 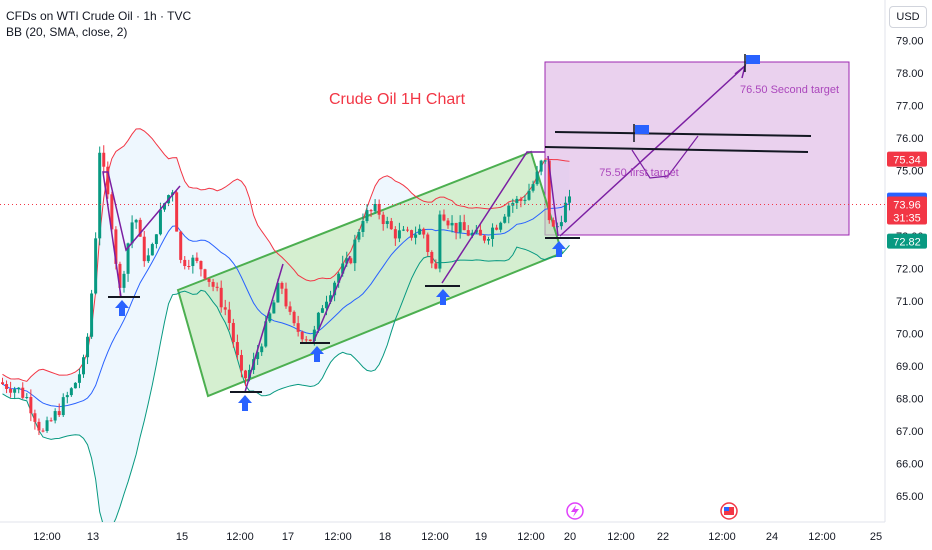 I want to click on time-tick-label: 25, so click(x=876, y=537).